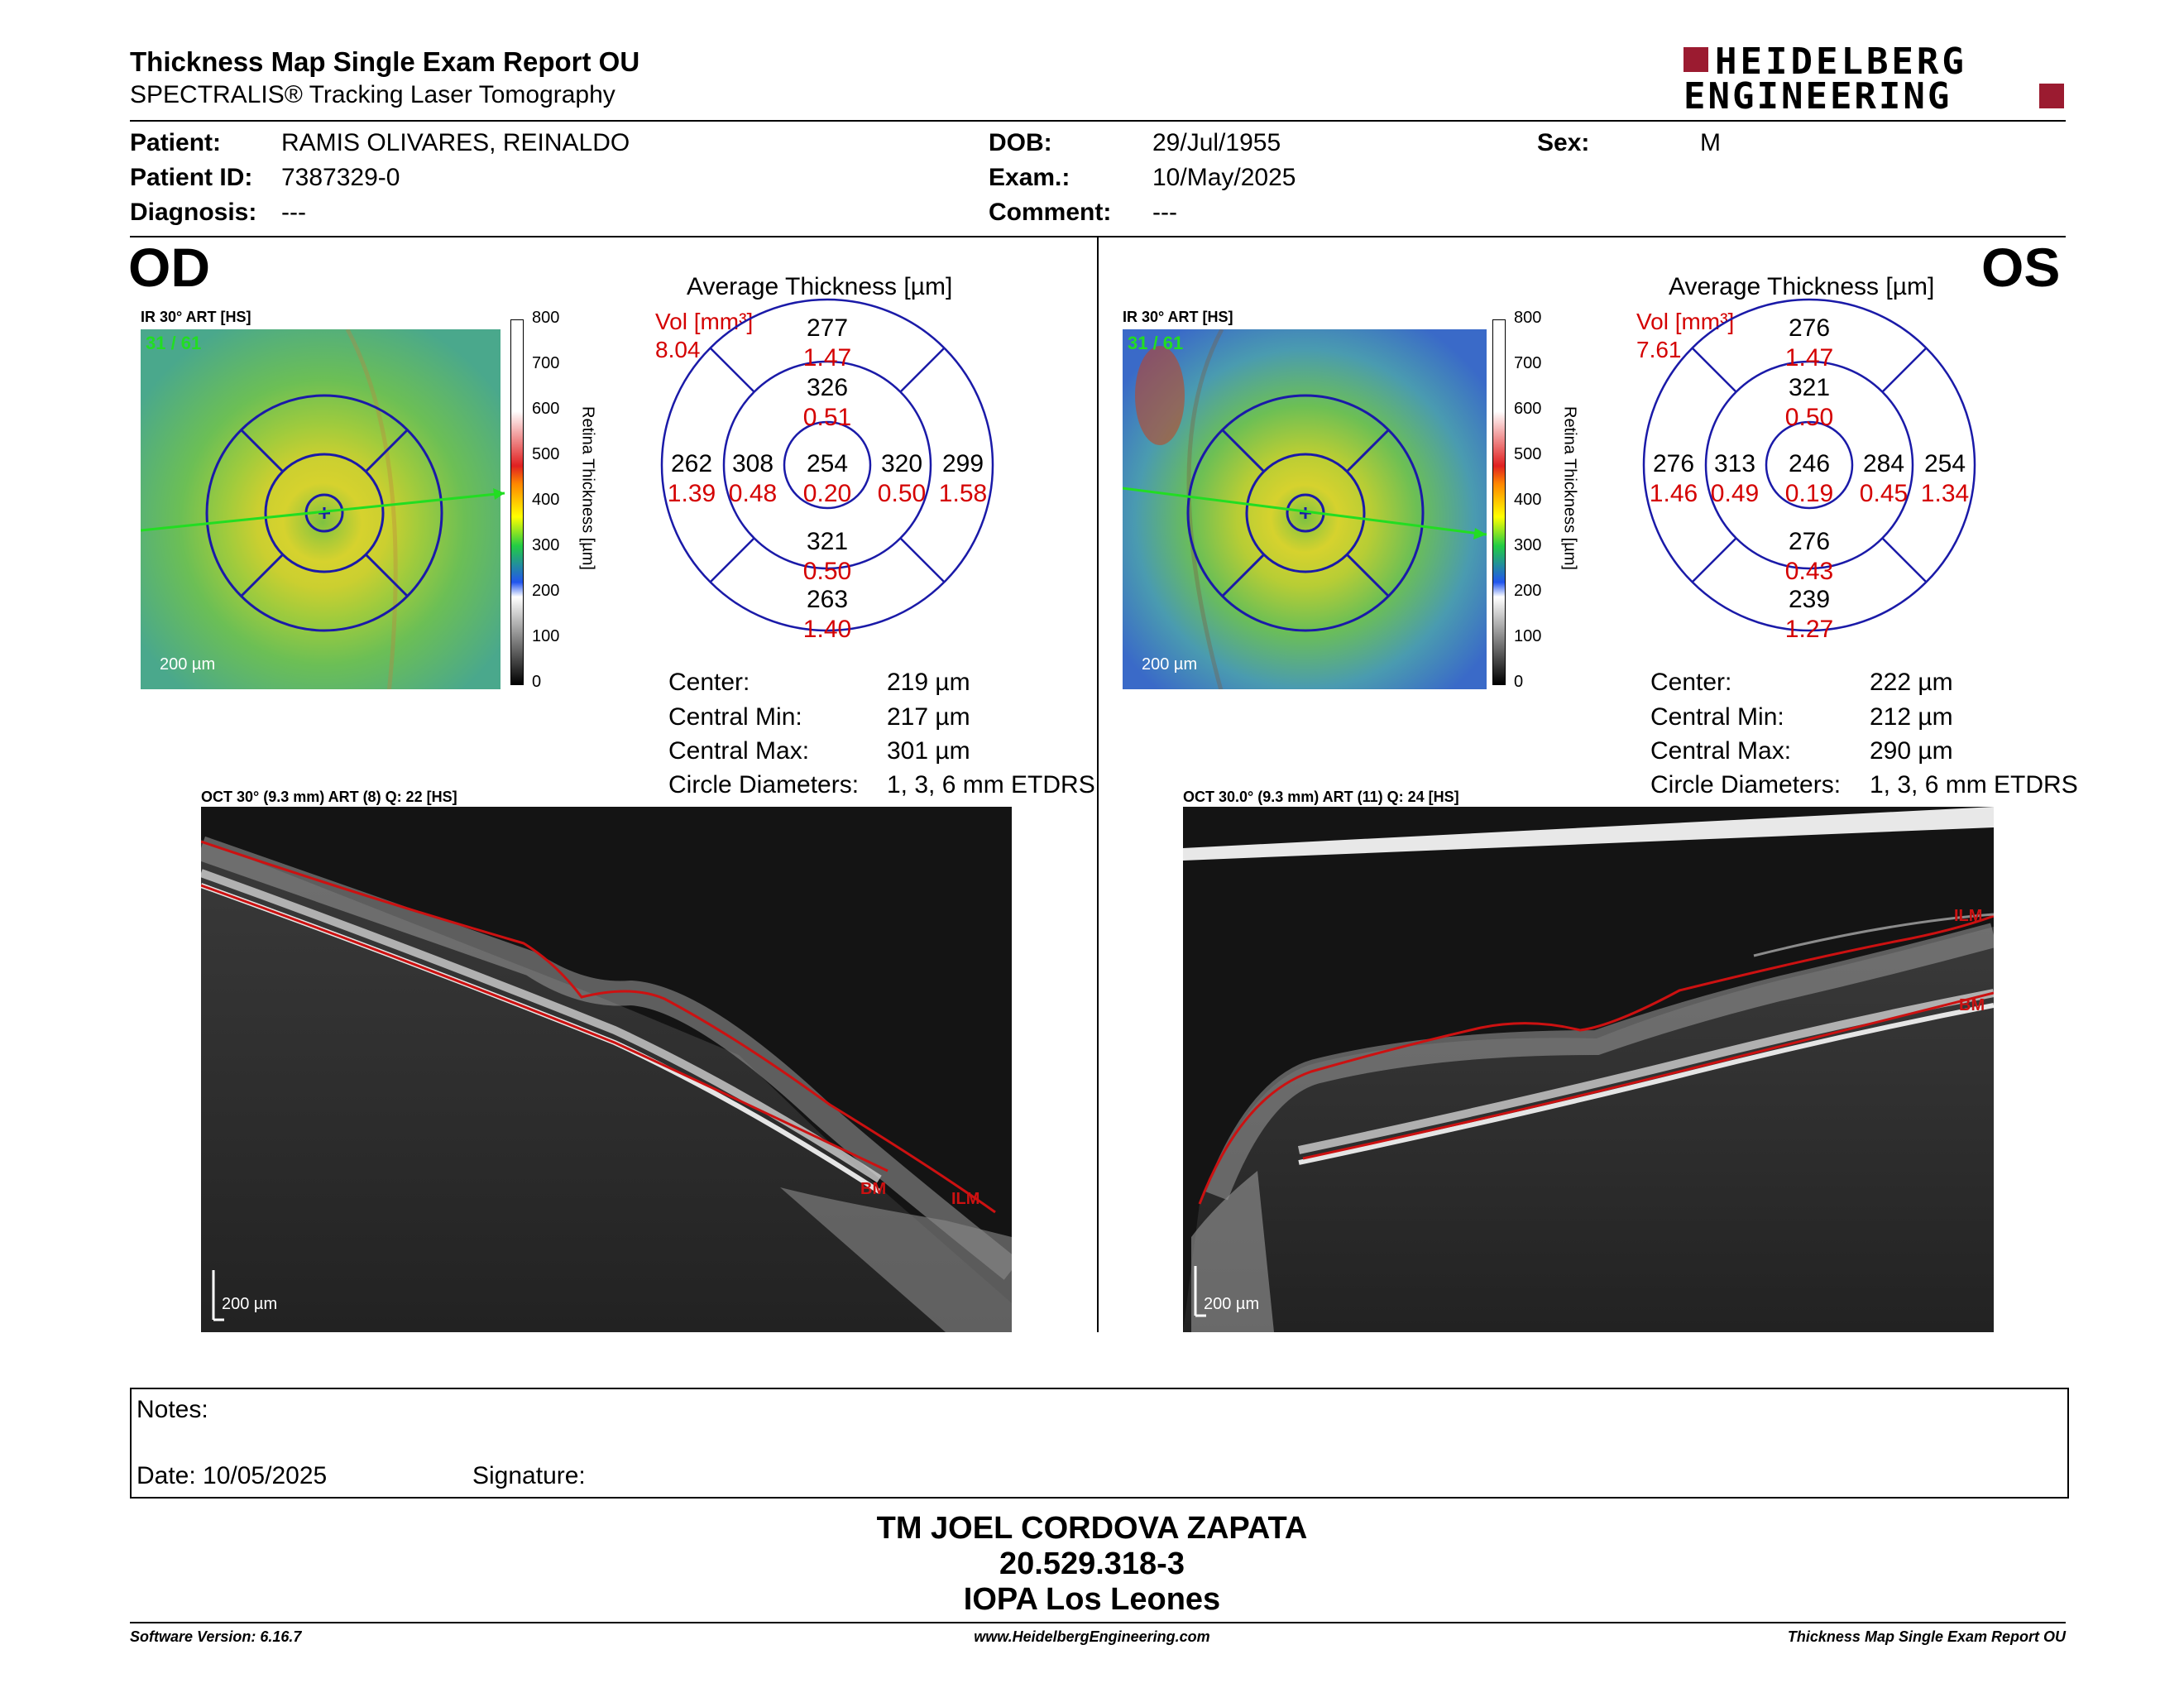  Describe the element at coordinates (1841, 62) in the screenshot. I see `logo-line1: HEIDELBERG` at that location.